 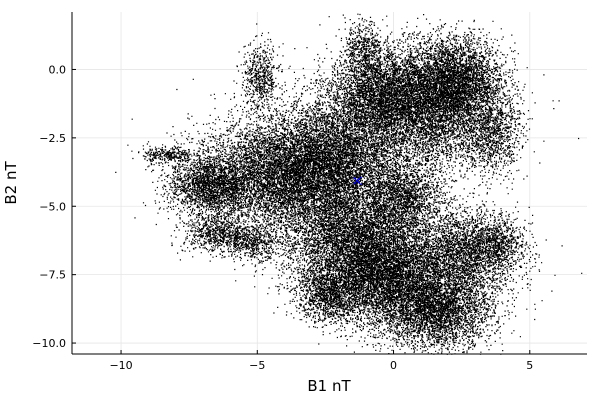 I want to click on x-tick-label: −10, so click(x=120, y=365).